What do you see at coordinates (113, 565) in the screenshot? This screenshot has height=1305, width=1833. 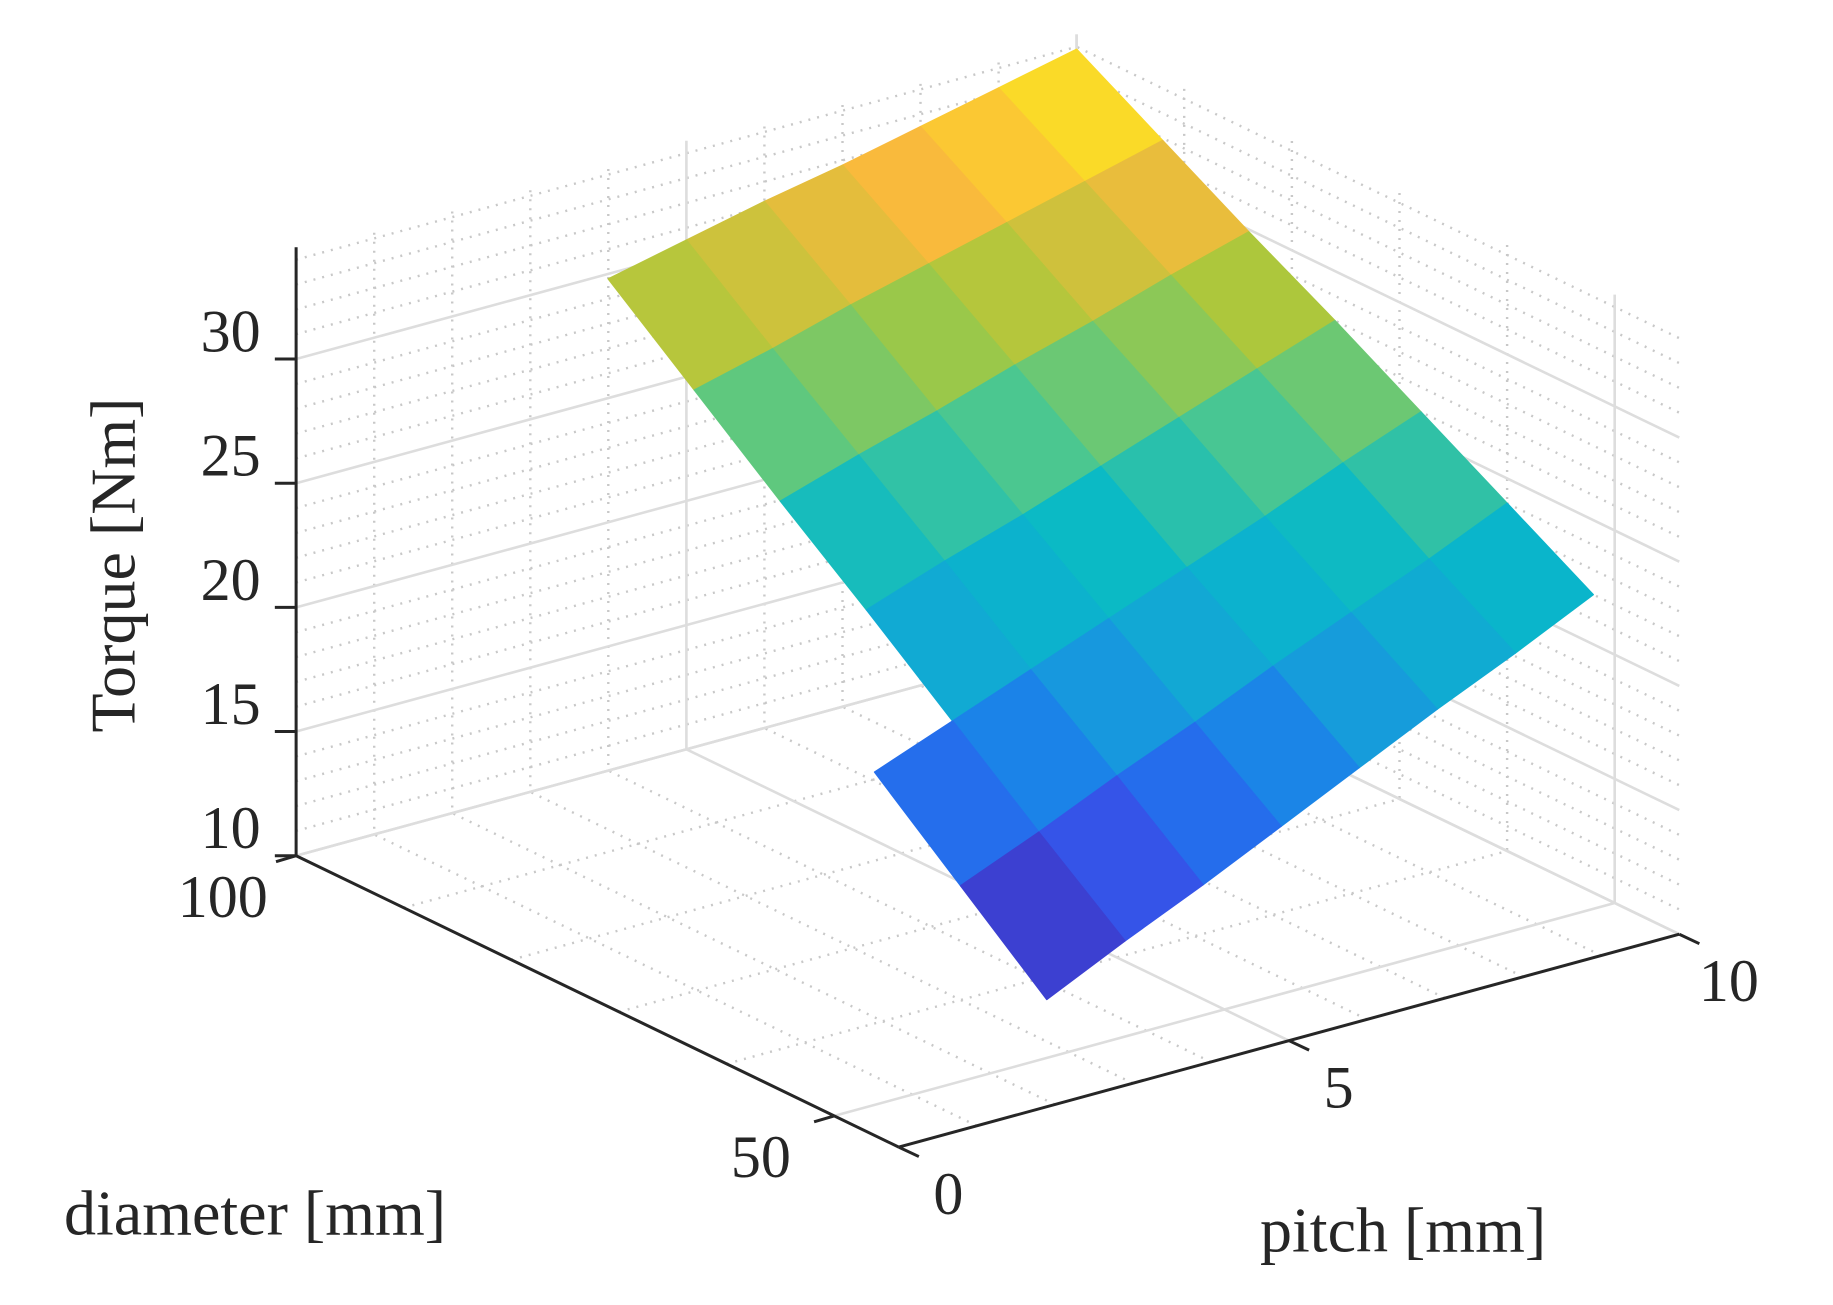 I see `z-axis-title: Torque [Nm]` at bounding box center [113, 565].